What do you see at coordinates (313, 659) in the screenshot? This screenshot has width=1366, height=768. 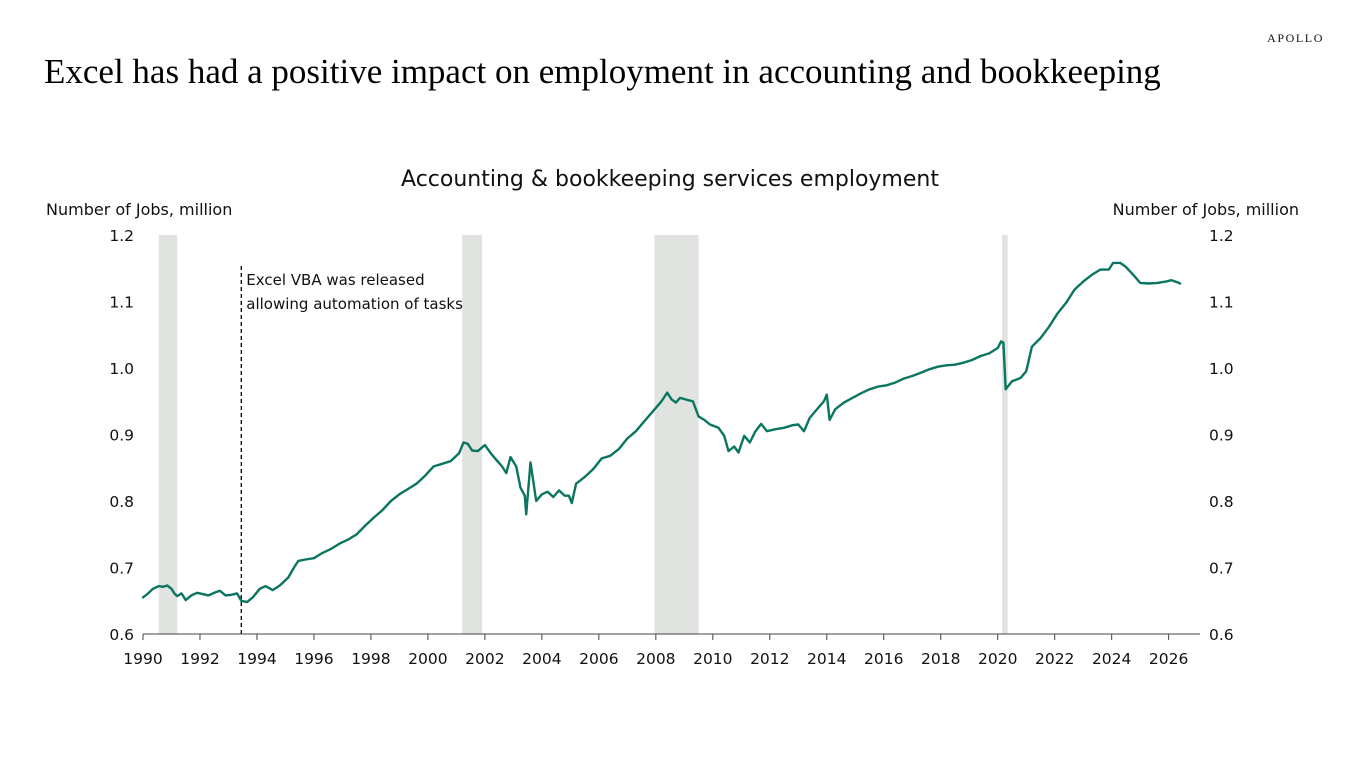 I see `x-tick-label: 1996` at bounding box center [313, 659].